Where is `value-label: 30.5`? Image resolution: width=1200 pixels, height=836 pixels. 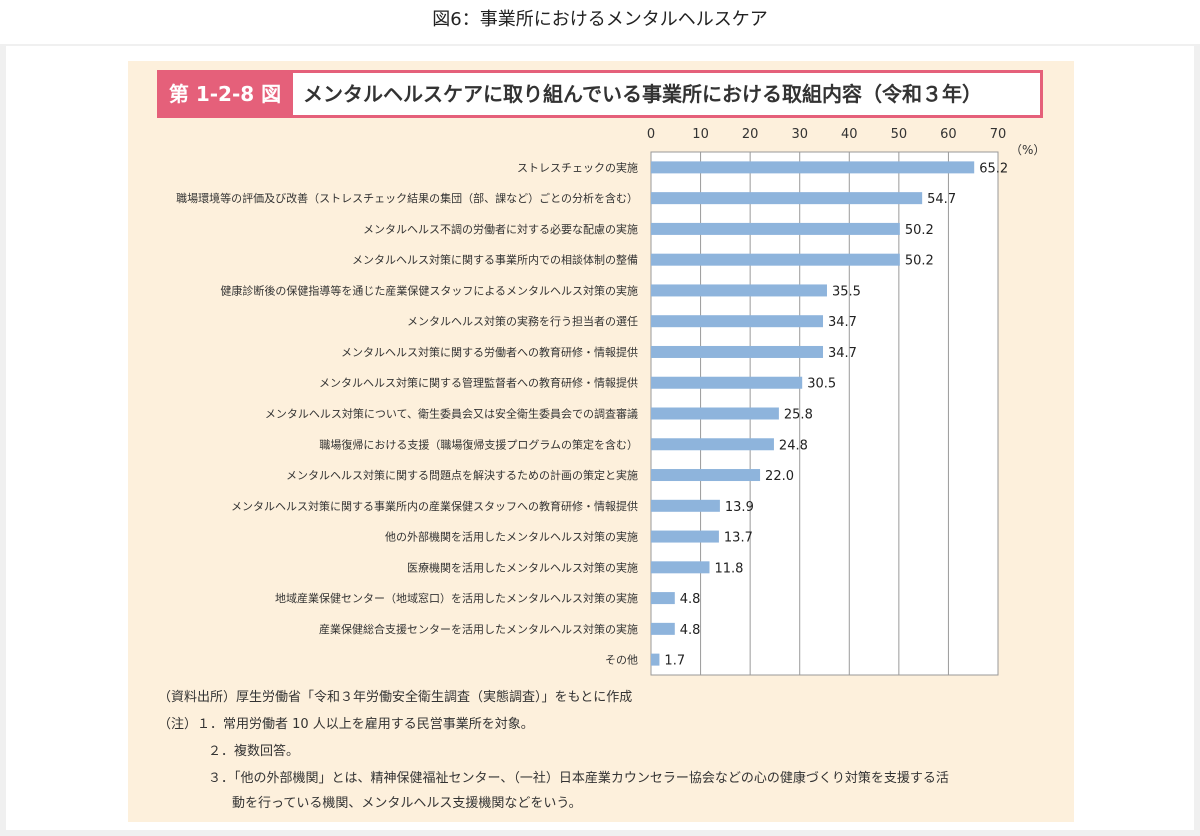
value-label: 30.5 is located at coordinates (821, 384).